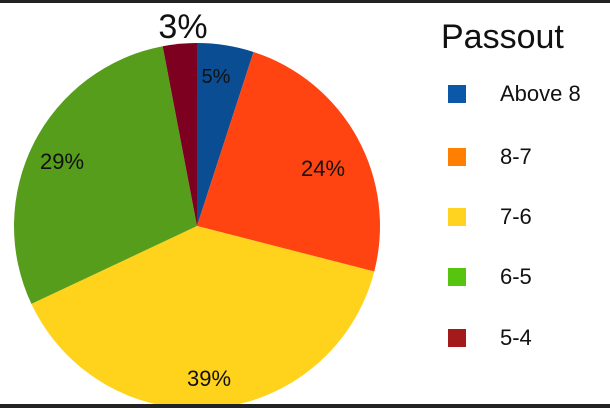 The height and width of the screenshot is (408, 610). What do you see at coordinates (209, 378) in the screenshot?
I see `data-label-7-6: 39%` at bounding box center [209, 378].